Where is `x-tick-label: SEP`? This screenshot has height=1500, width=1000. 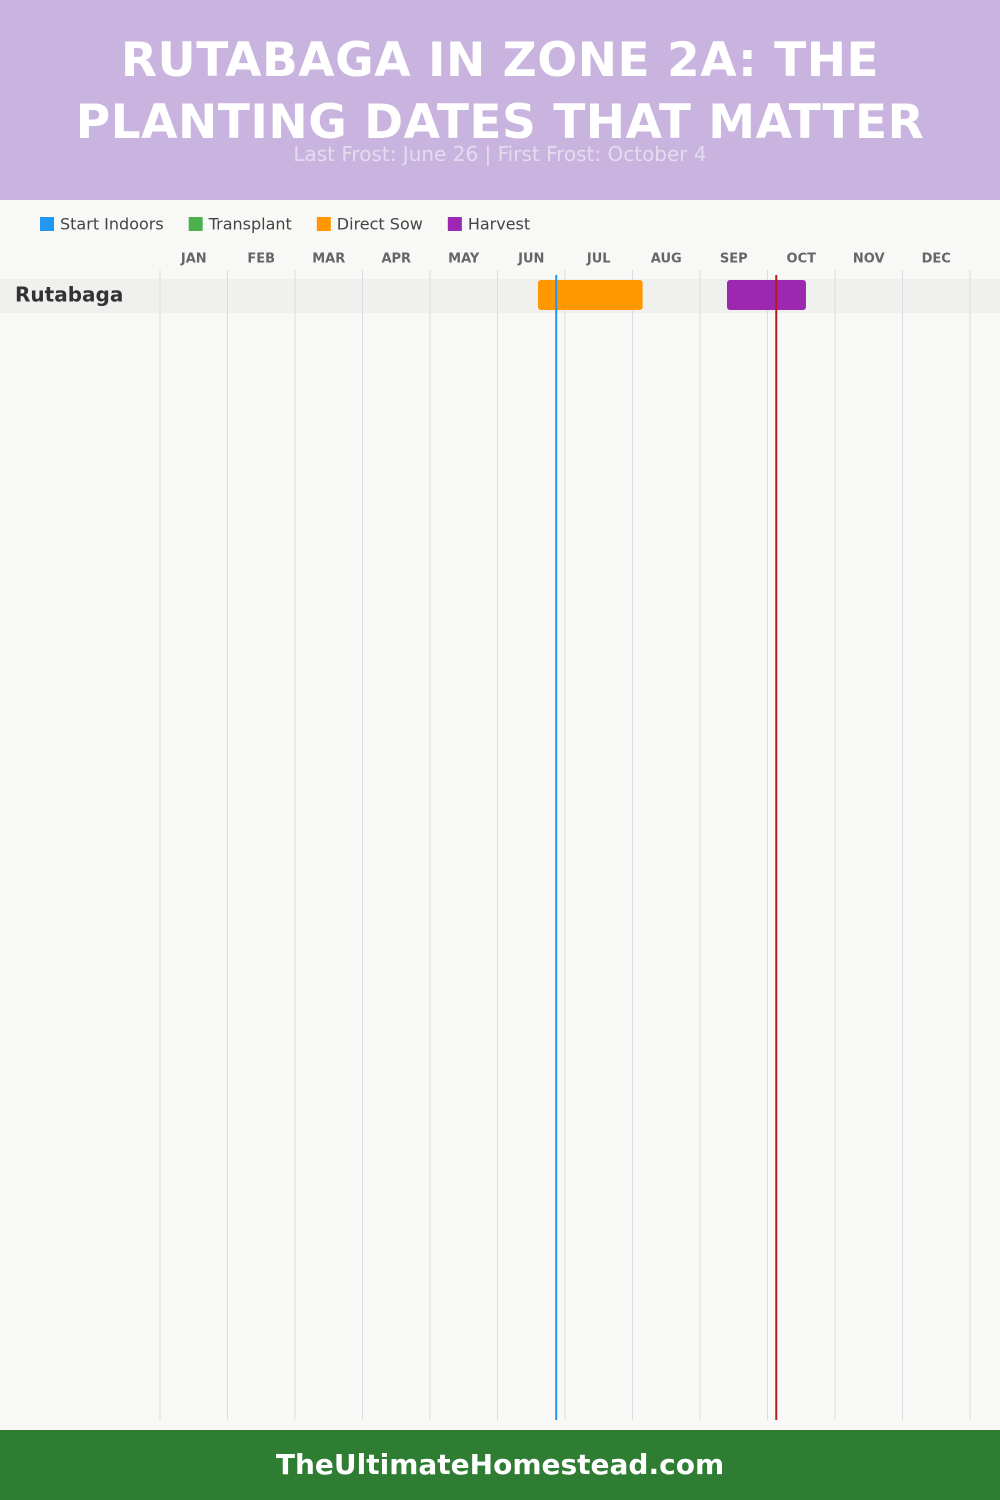 x-tick-label: SEP is located at coordinates (734, 259).